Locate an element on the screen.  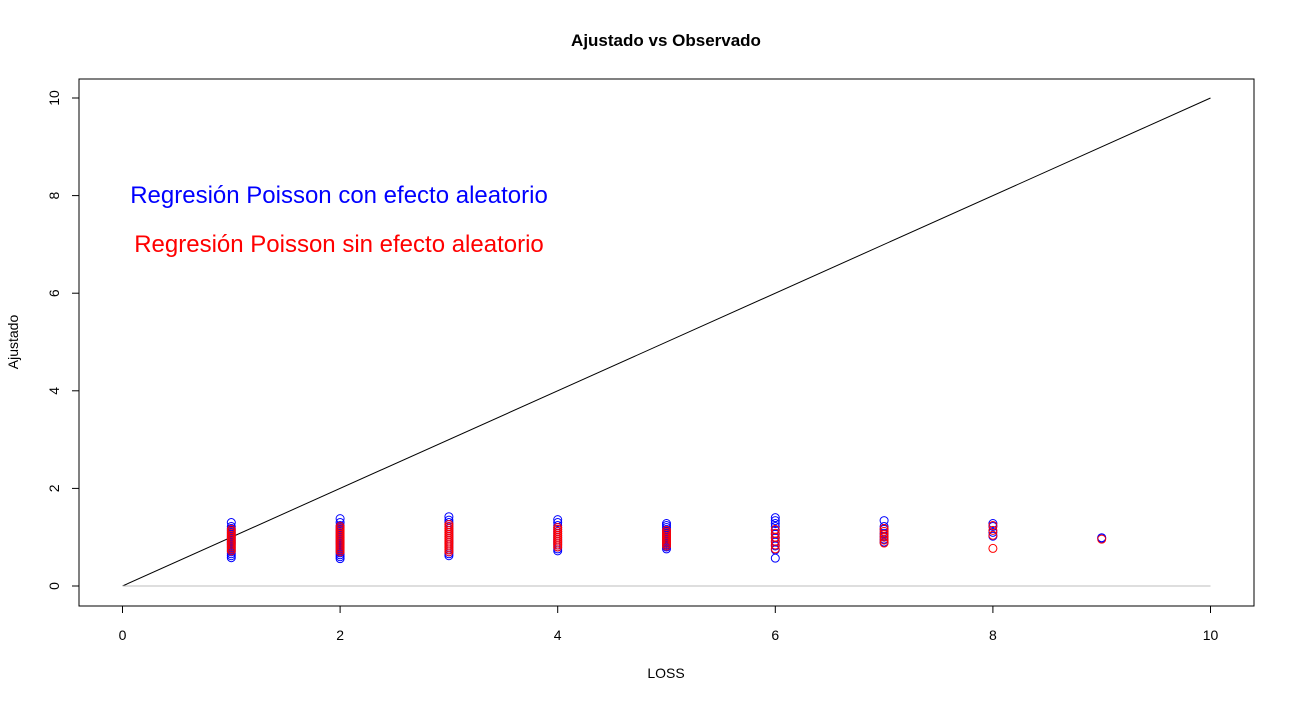
chart-title: Ajustado vs Observado is located at coordinates (666, 40).